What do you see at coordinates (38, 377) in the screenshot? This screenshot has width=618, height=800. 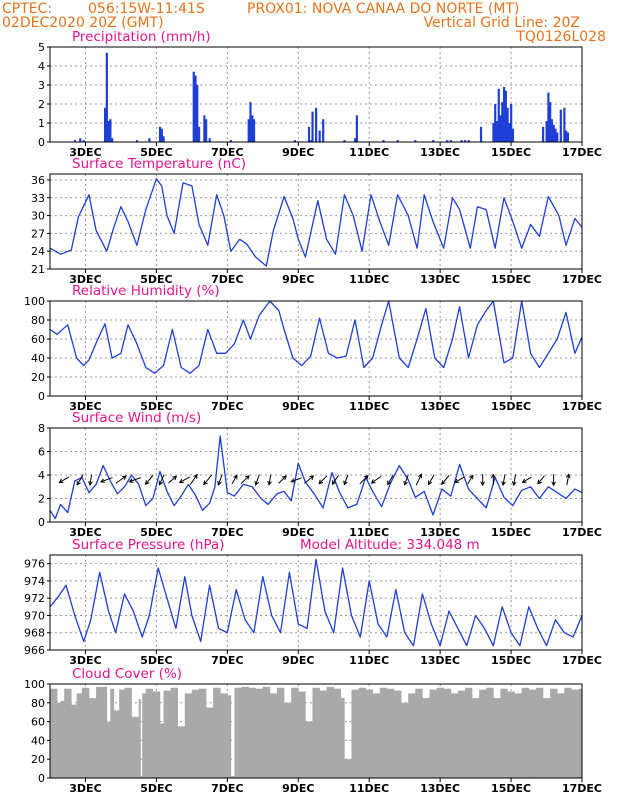 I see `y-tick-label: 20` at bounding box center [38, 377].